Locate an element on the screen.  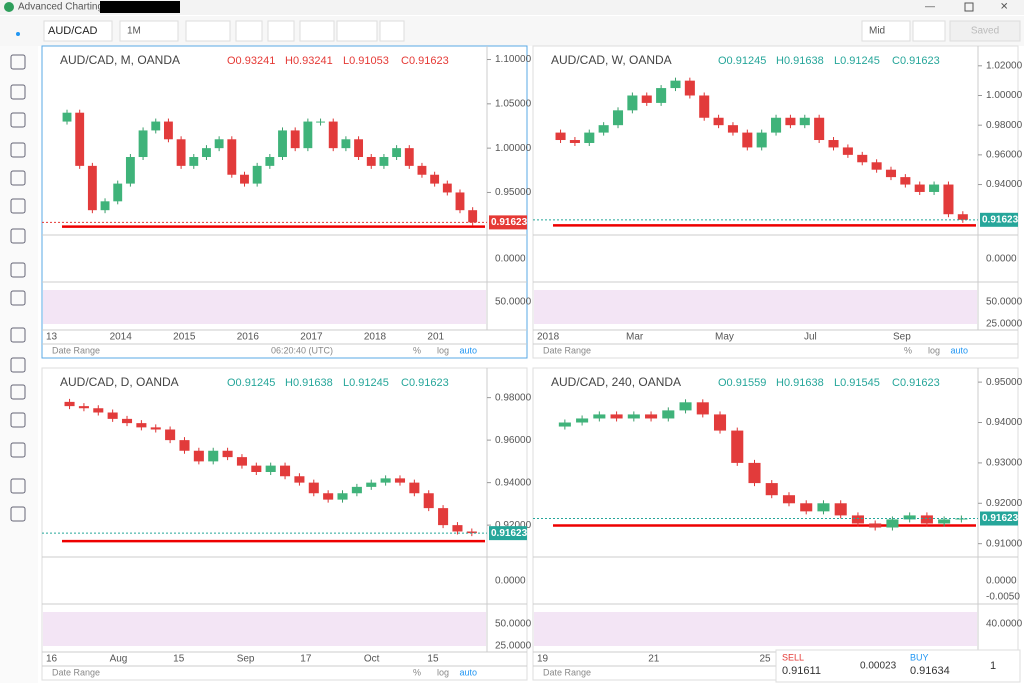
last-price-box is located at coordinates (508, 222).